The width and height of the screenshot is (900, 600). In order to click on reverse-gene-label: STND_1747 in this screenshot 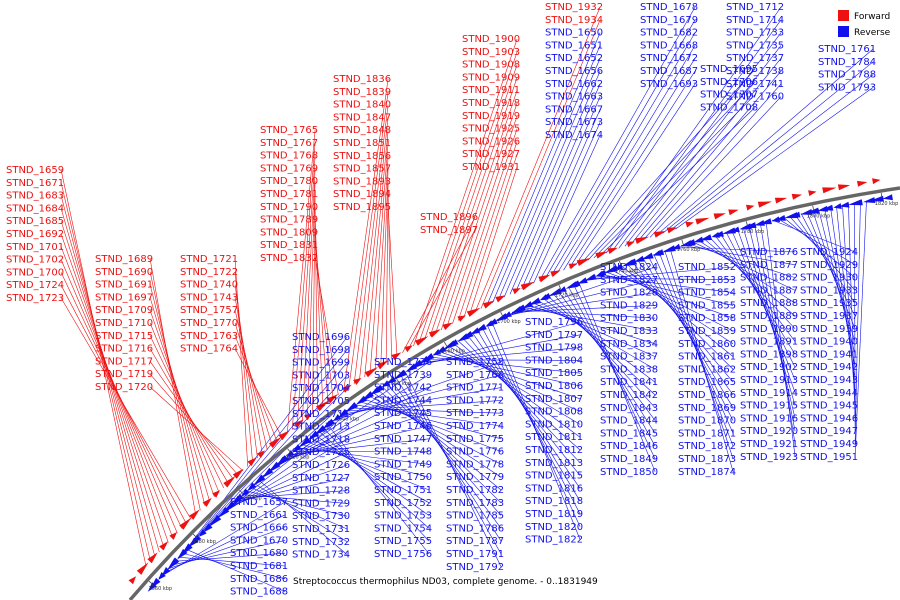, I will do `click(403, 439)`.